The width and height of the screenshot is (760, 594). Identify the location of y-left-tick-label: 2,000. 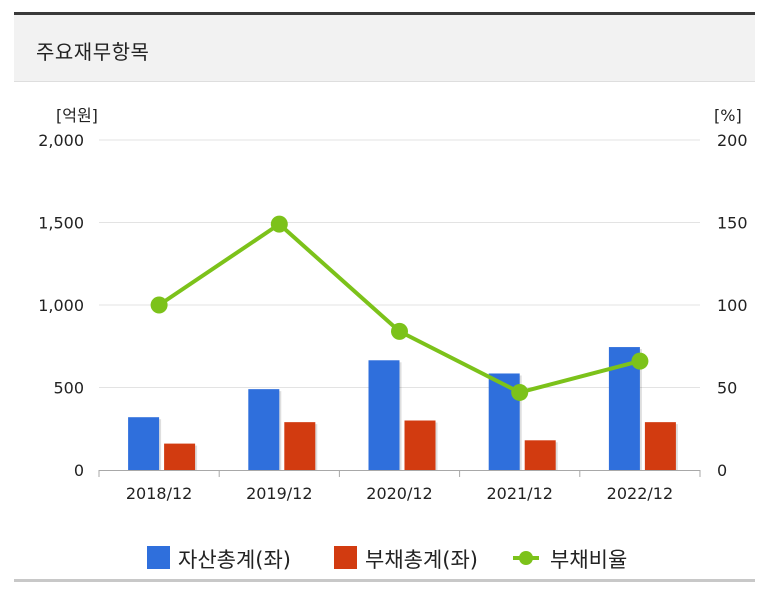
(61, 140).